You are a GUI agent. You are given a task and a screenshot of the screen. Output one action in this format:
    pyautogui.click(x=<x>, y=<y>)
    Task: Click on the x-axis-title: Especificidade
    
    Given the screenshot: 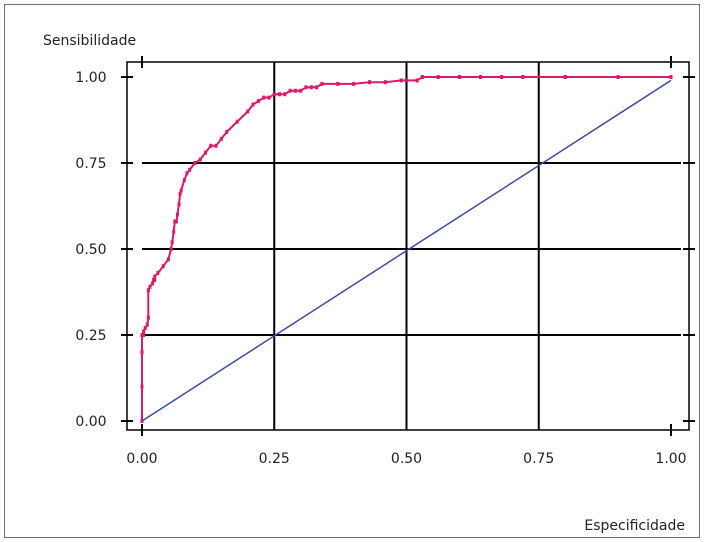 What is the action you would take?
    pyautogui.click(x=634, y=526)
    